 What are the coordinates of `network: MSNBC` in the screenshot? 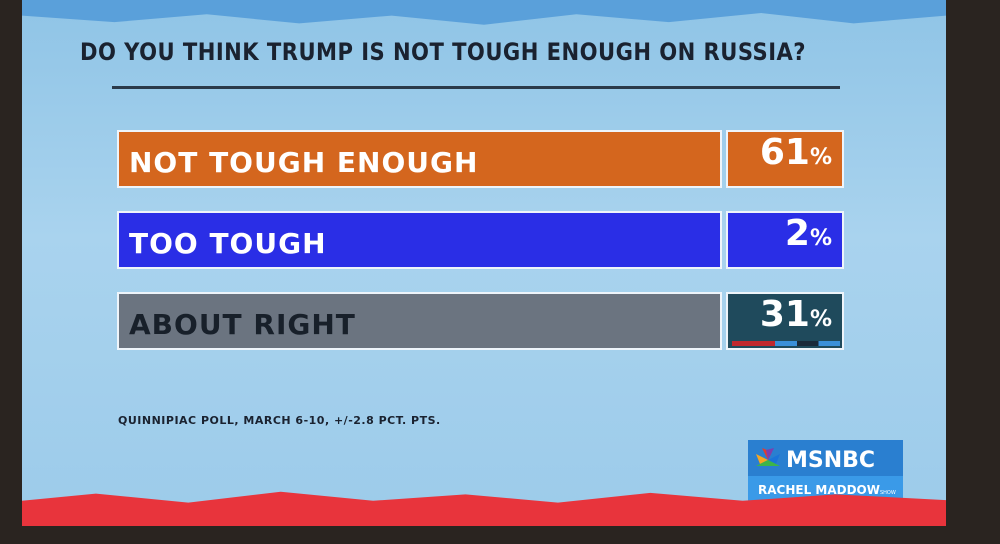 It's located at (830, 460).